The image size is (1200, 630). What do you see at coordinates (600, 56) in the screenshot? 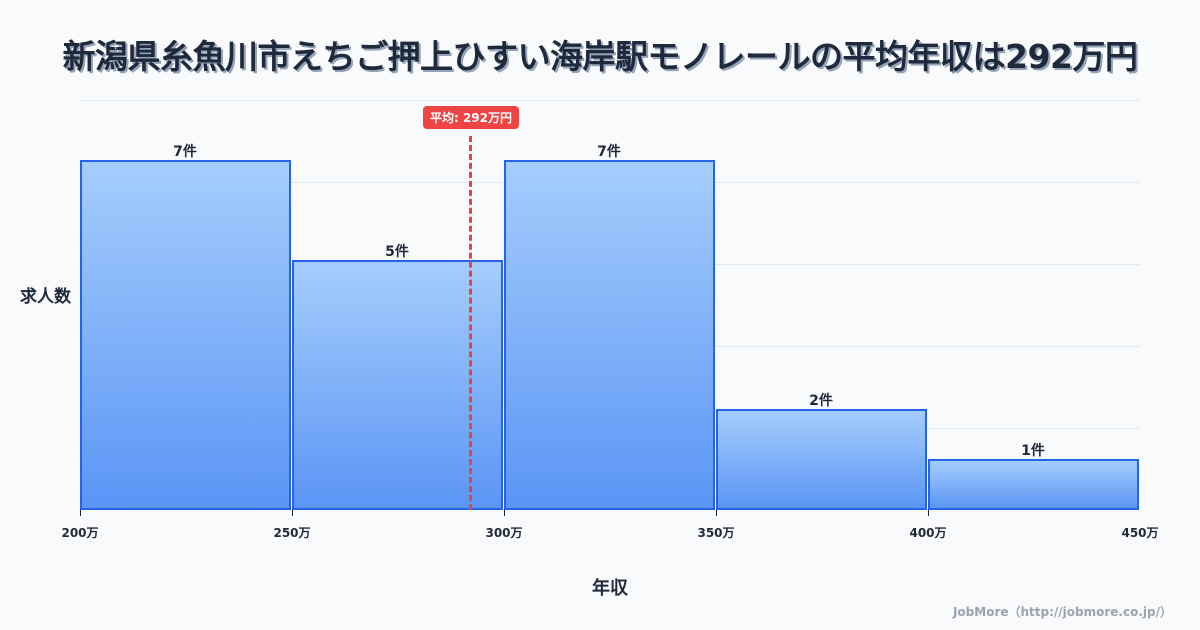
I see `chart-title: 新潟県糸魚川市えちご押上ひすい海岸駅モノレールの平均年収は292万円` at bounding box center [600, 56].